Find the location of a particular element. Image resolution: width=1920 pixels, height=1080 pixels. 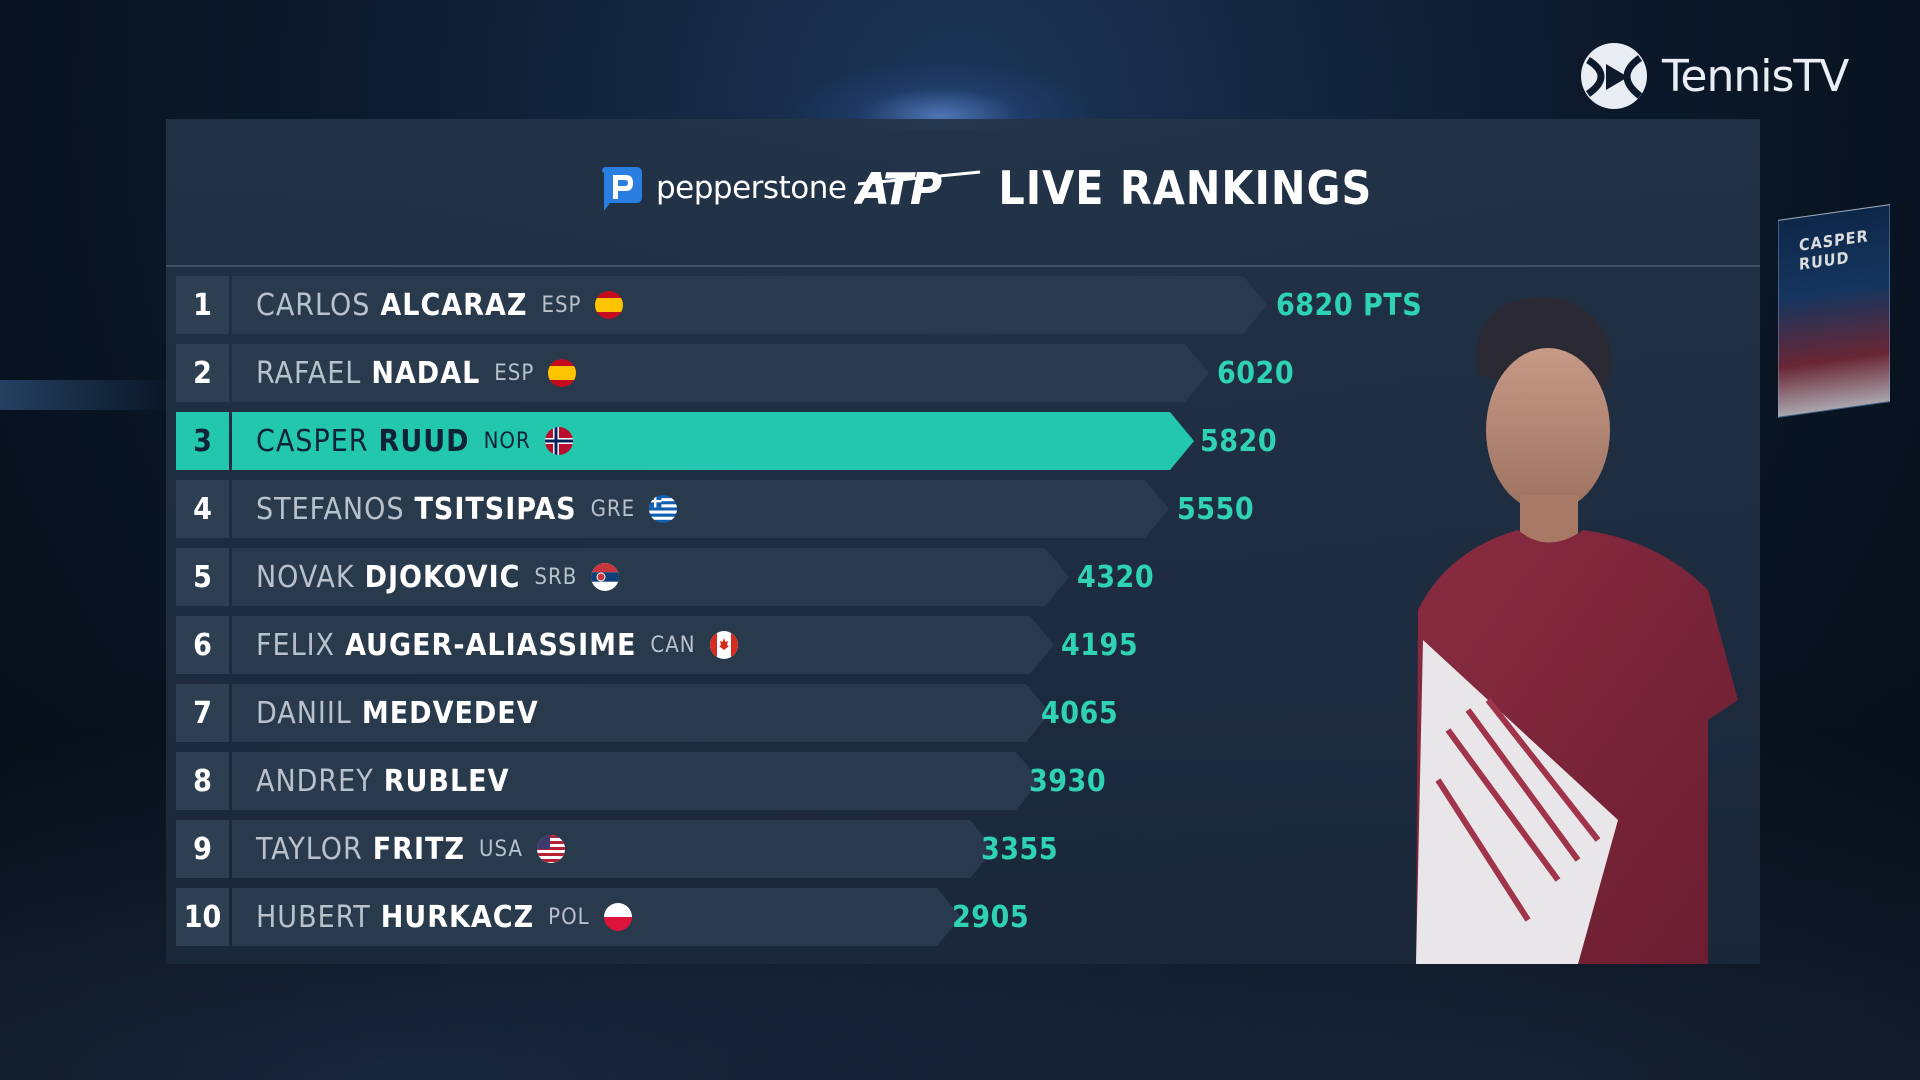

player-points: 2905 is located at coordinates (991, 917).